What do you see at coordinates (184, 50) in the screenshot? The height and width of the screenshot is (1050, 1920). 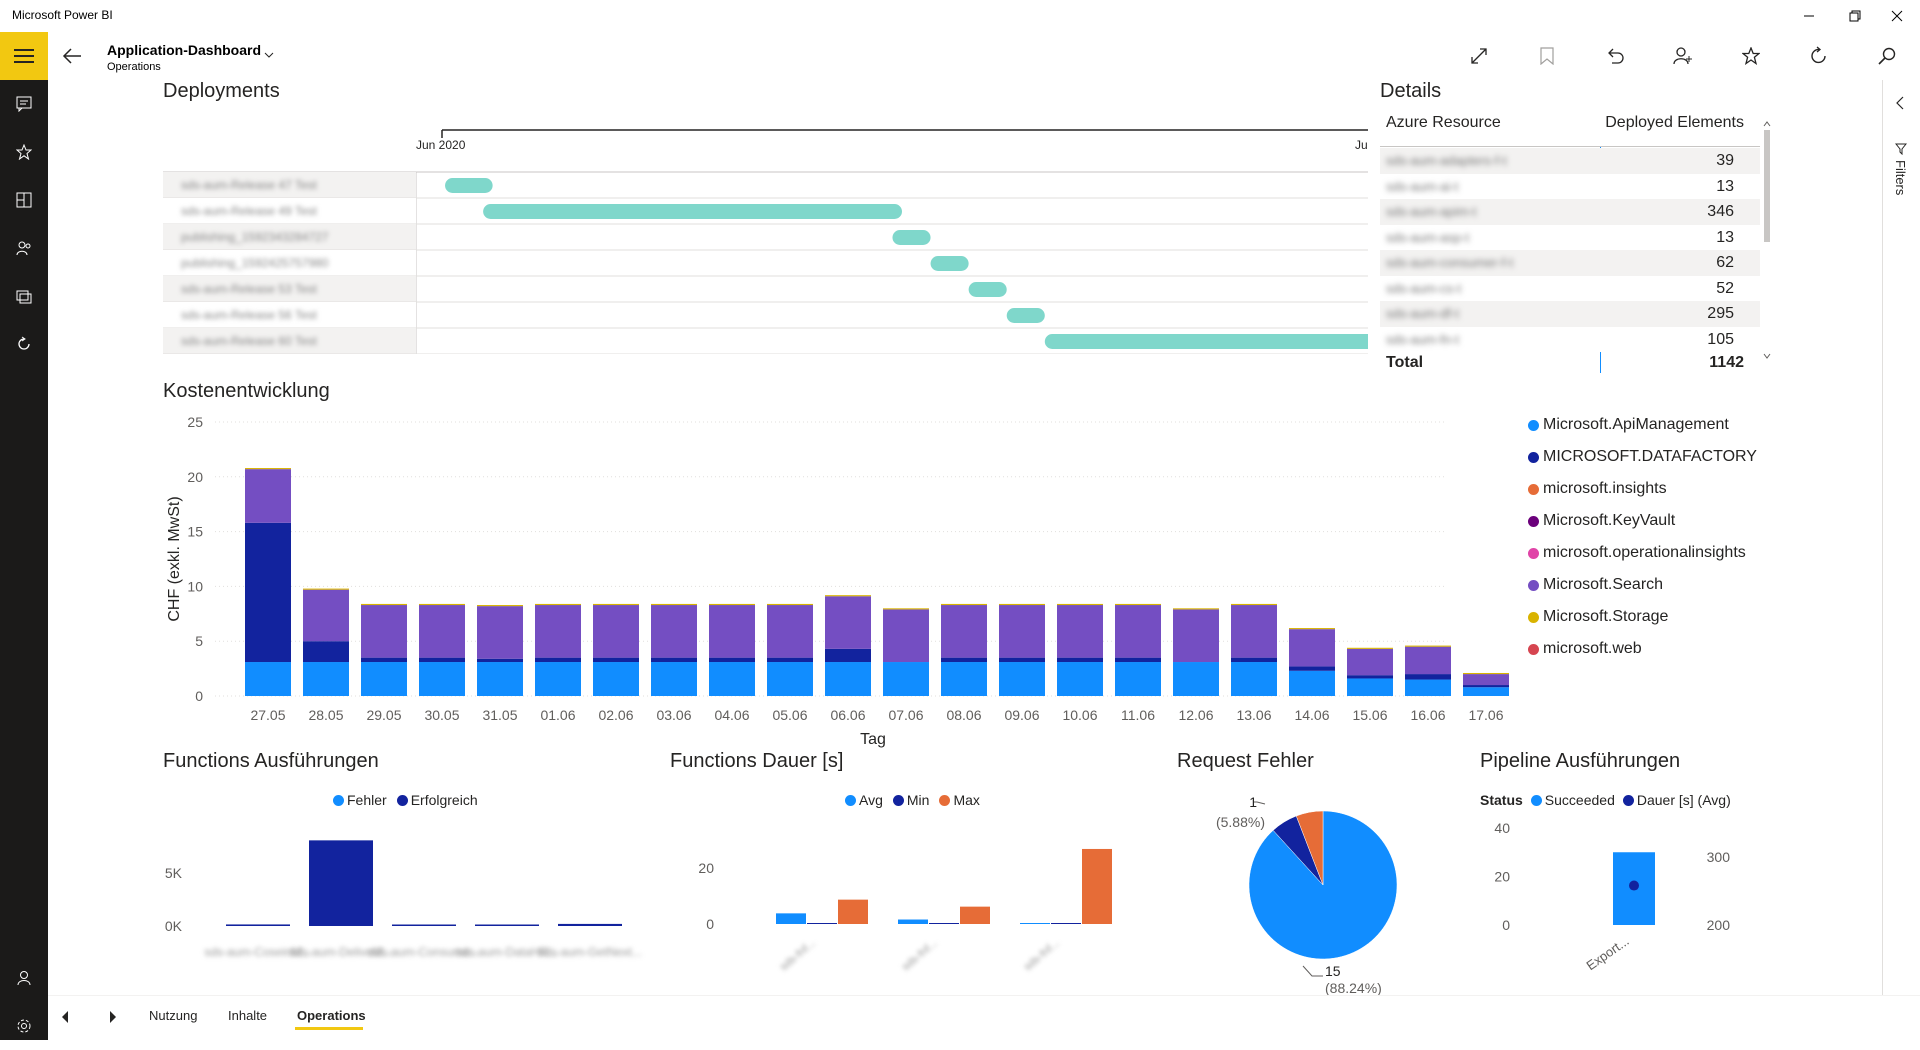 I see `report-title: Application-Dashboard` at bounding box center [184, 50].